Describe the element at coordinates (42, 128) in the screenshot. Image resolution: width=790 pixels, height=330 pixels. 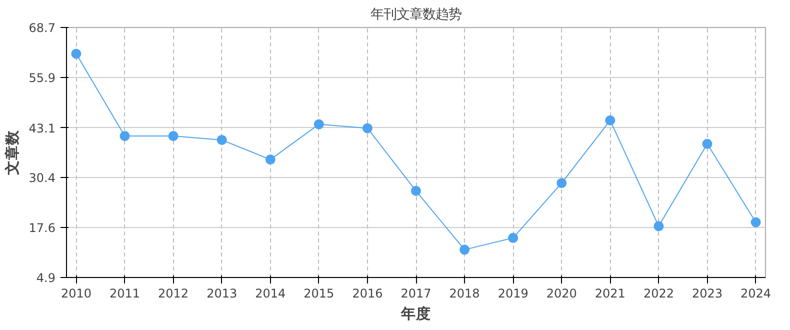
I see `y-tick-label: 43.1` at that location.